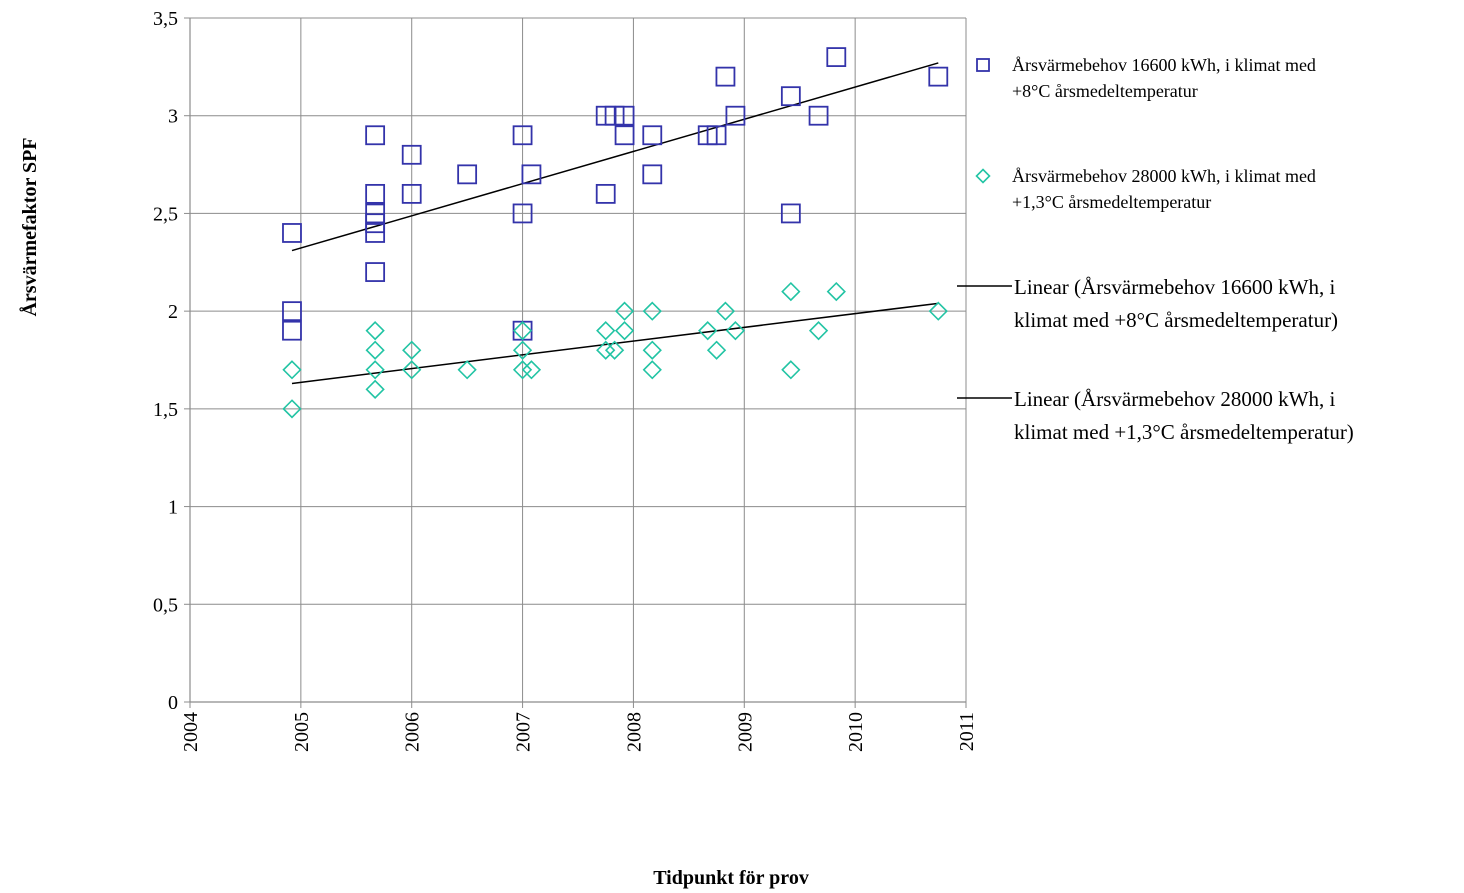  What do you see at coordinates (579, 732) in the screenshot?
I see `x-tick-labels: 2004 2005 2006 2007 2008 2009 2010 2011` at bounding box center [579, 732].